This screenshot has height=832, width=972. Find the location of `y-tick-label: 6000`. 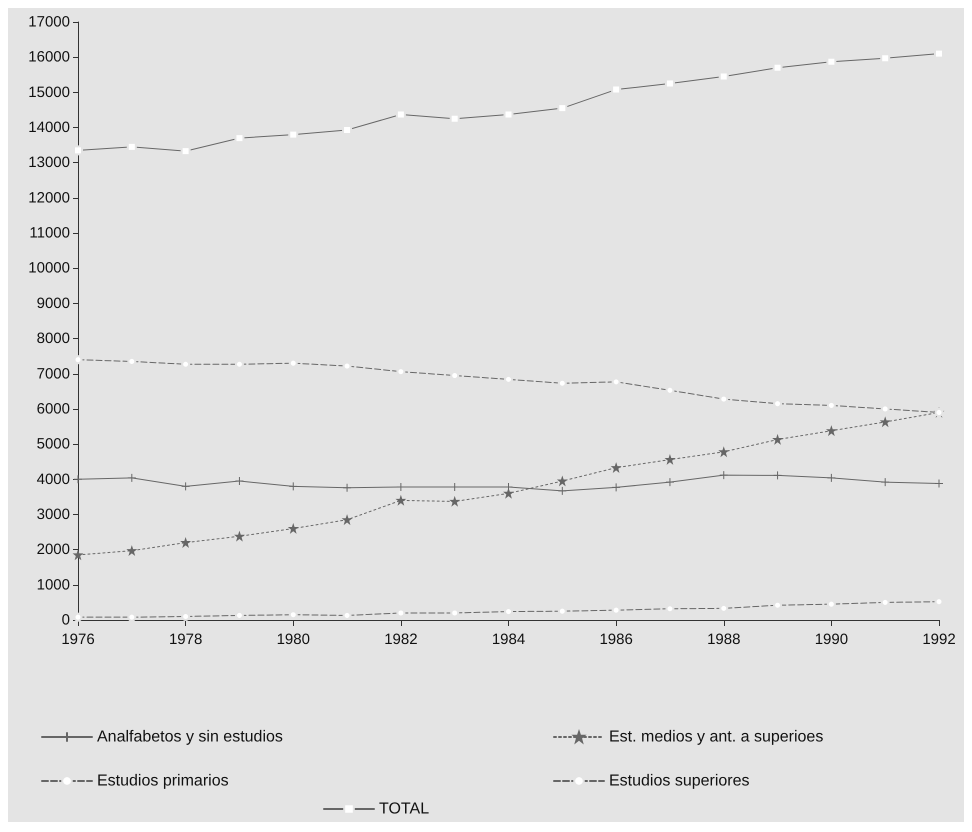

y-tick-label: 6000 is located at coordinates (53, 409).